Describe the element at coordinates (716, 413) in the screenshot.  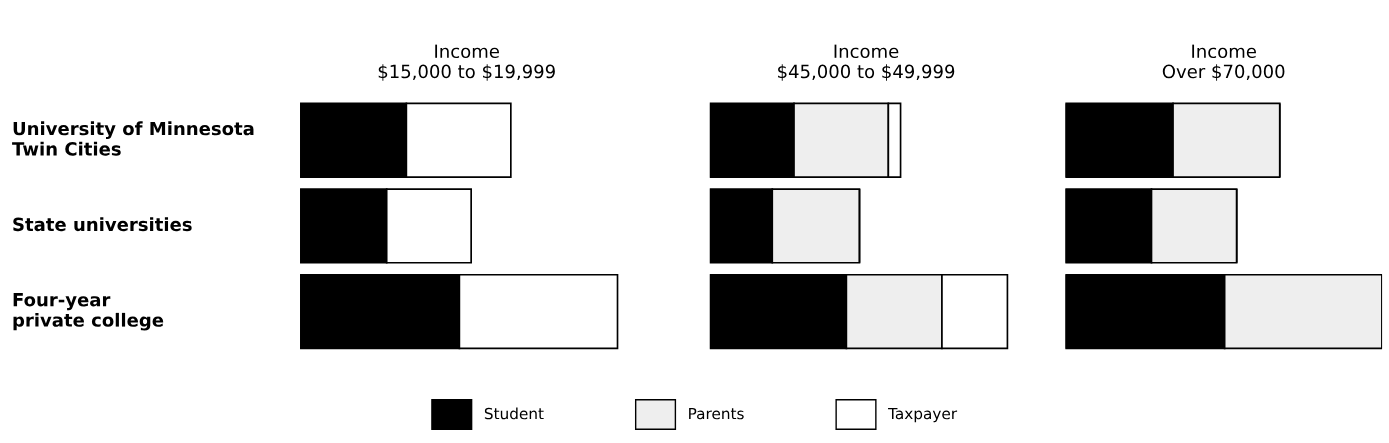
I see `legend-label: Parents` at that location.